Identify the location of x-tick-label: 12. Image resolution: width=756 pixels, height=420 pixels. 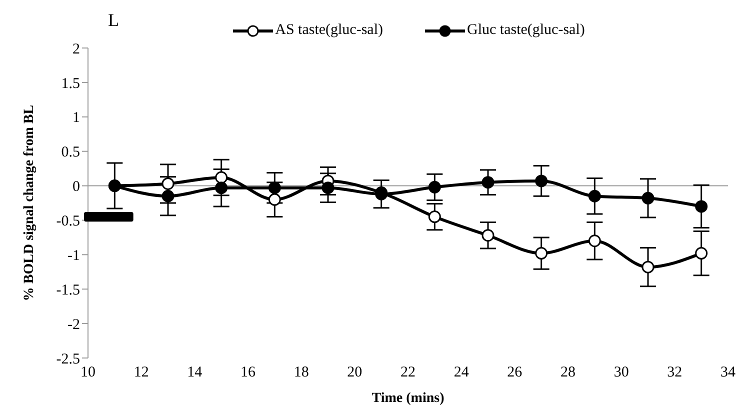
(141, 372).